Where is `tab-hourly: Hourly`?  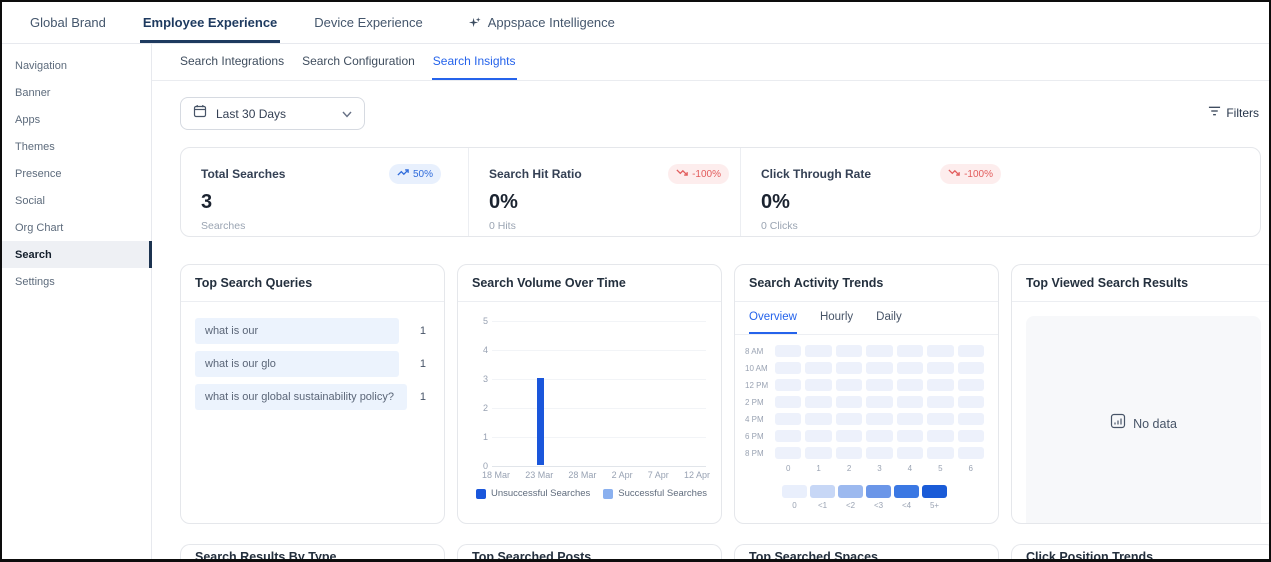
tab-hourly: Hourly is located at coordinates (836, 318).